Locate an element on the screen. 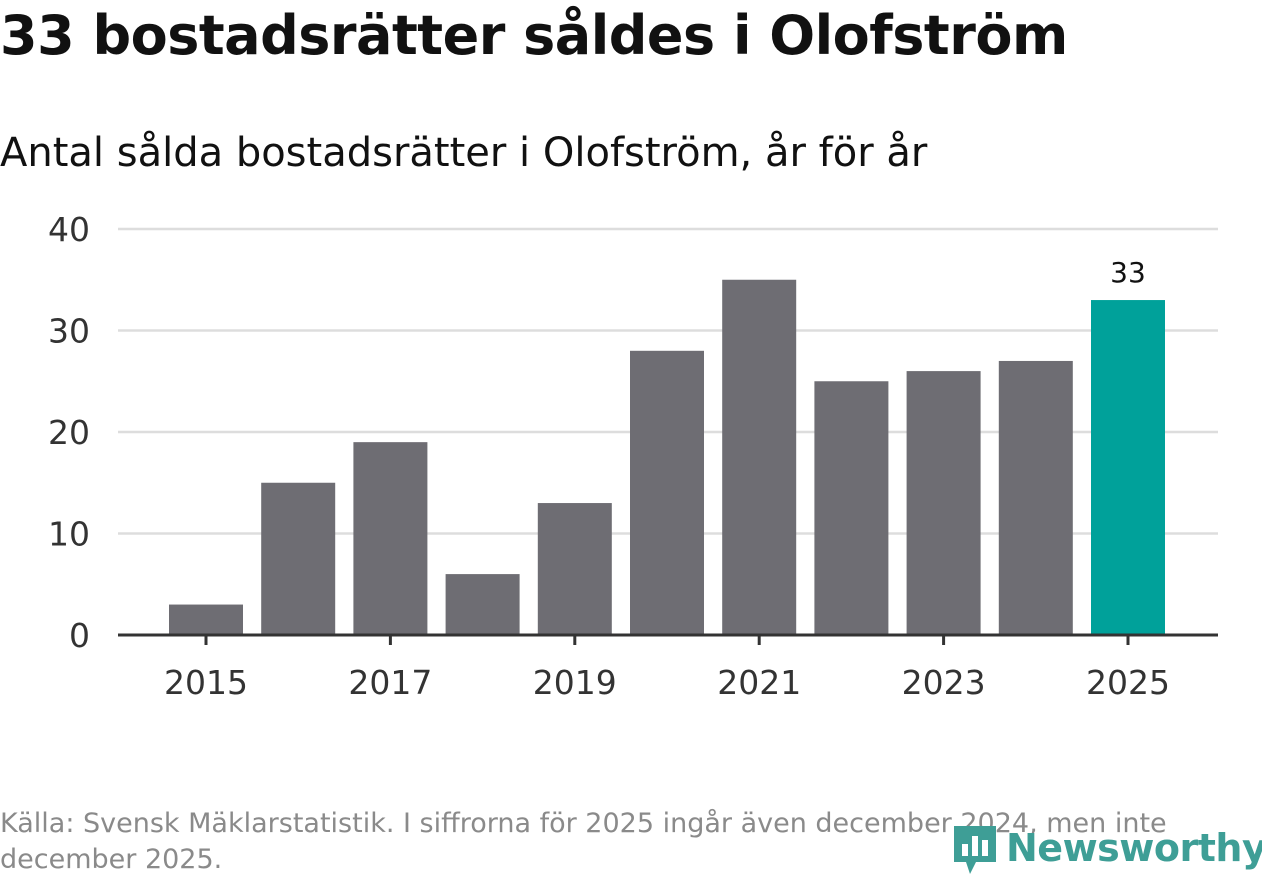  bar-2023 is located at coordinates (943, 503).